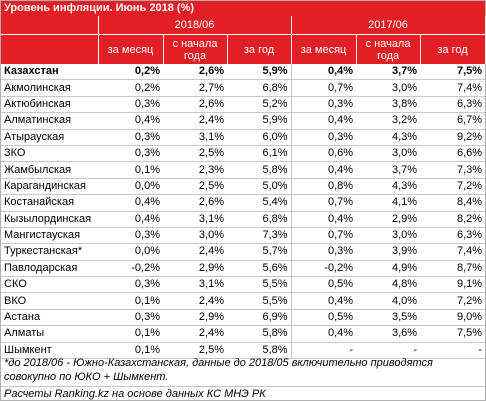  I want to click on table-row: ЗКО 0,3% 2,5% 6,1% 0,6% 3,0% 6,6%, so click(243, 154).